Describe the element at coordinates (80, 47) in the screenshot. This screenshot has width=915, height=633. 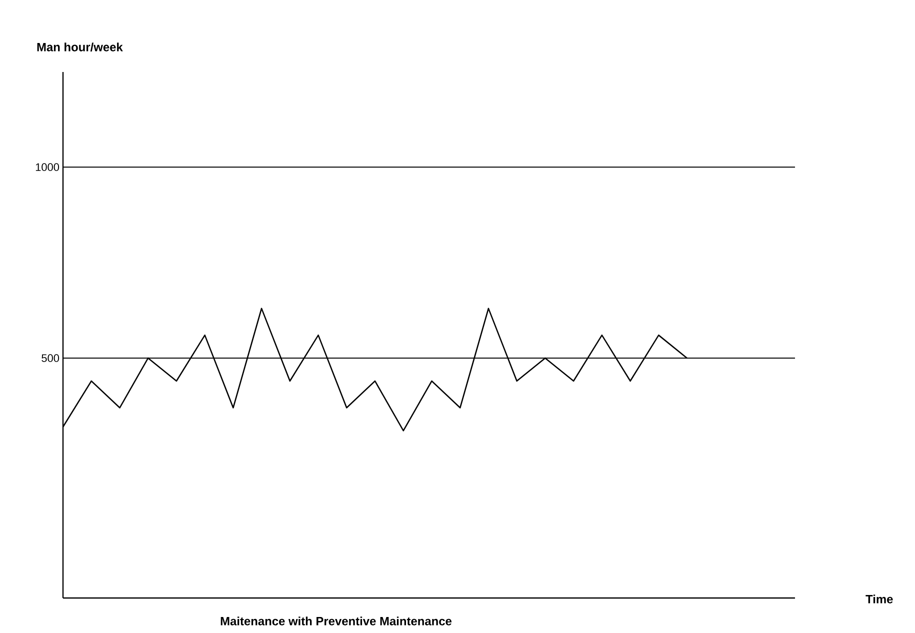
I see `y-axis-title: Man hour/week` at that location.